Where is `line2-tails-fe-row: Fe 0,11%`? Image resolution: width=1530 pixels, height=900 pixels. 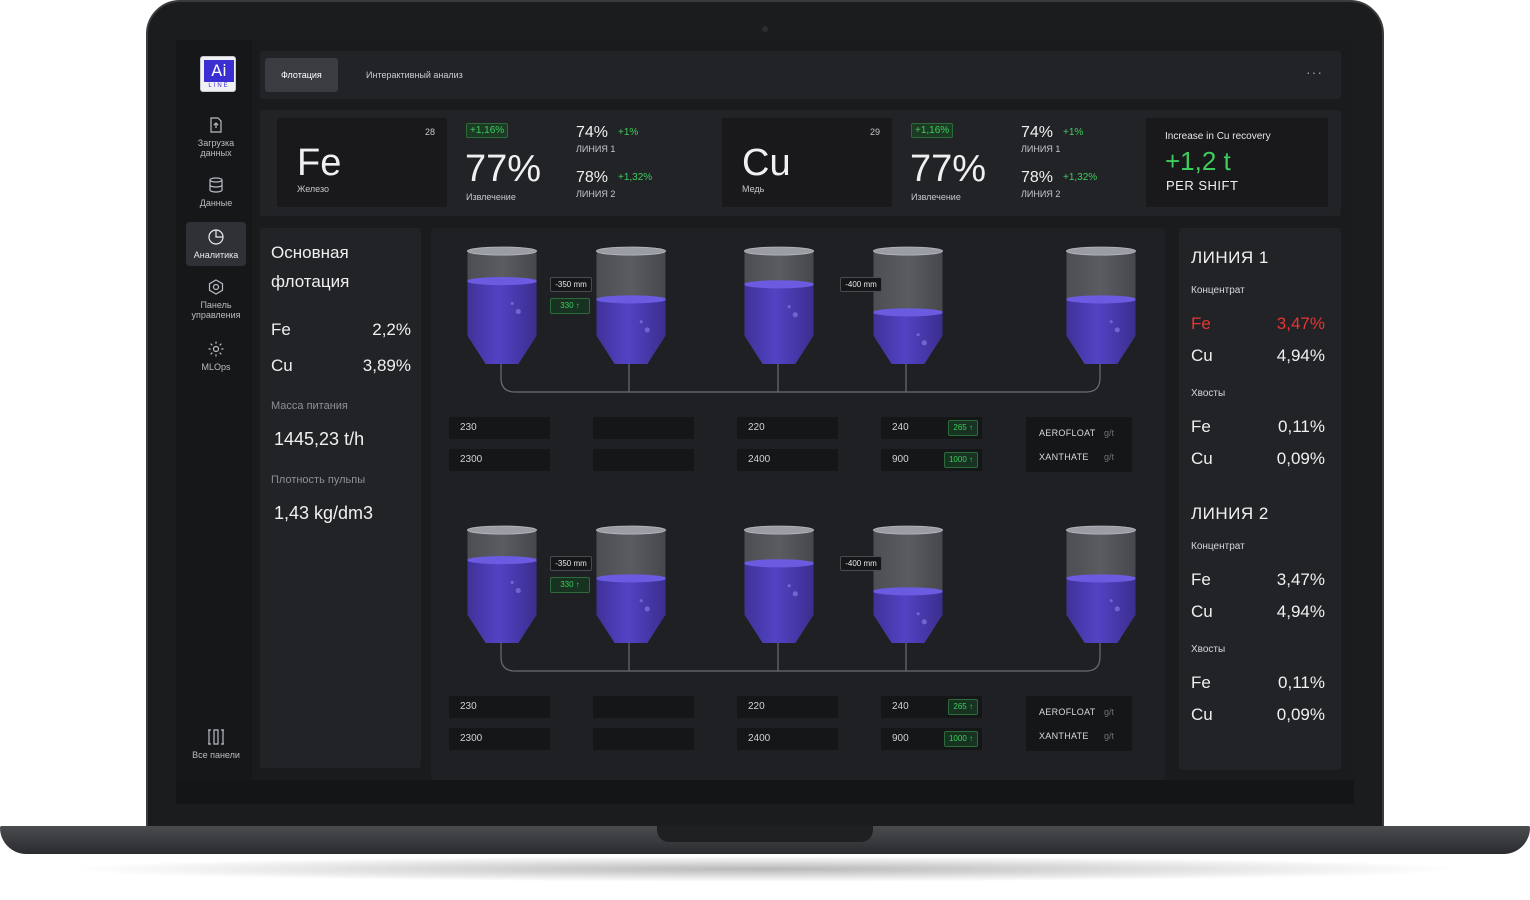 line2-tails-fe-row: Fe 0,11% is located at coordinates (1258, 683).